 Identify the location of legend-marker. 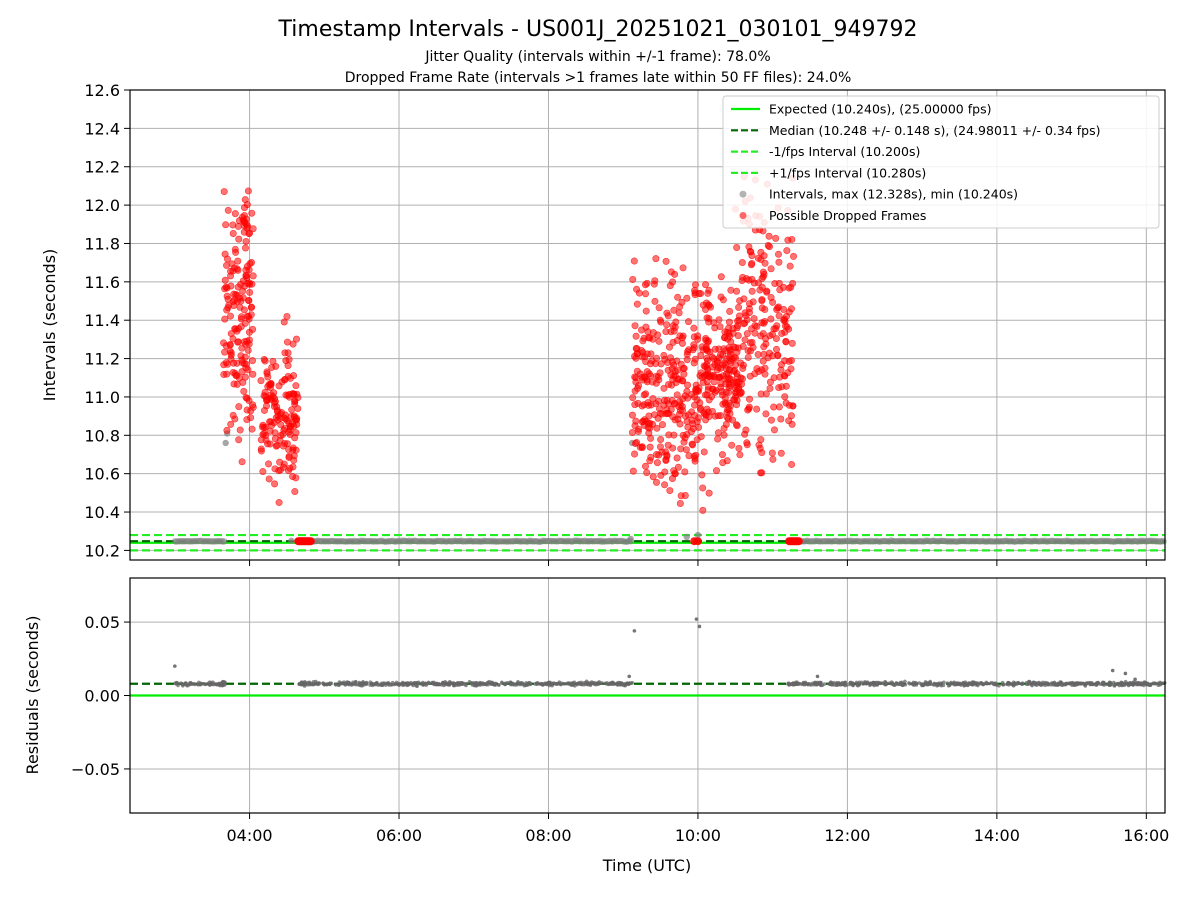
(743, 194).